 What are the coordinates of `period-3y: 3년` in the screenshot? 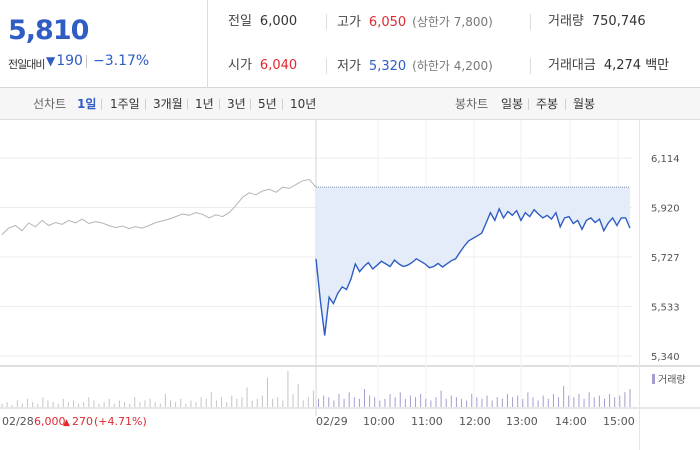 It's located at (236, 104).